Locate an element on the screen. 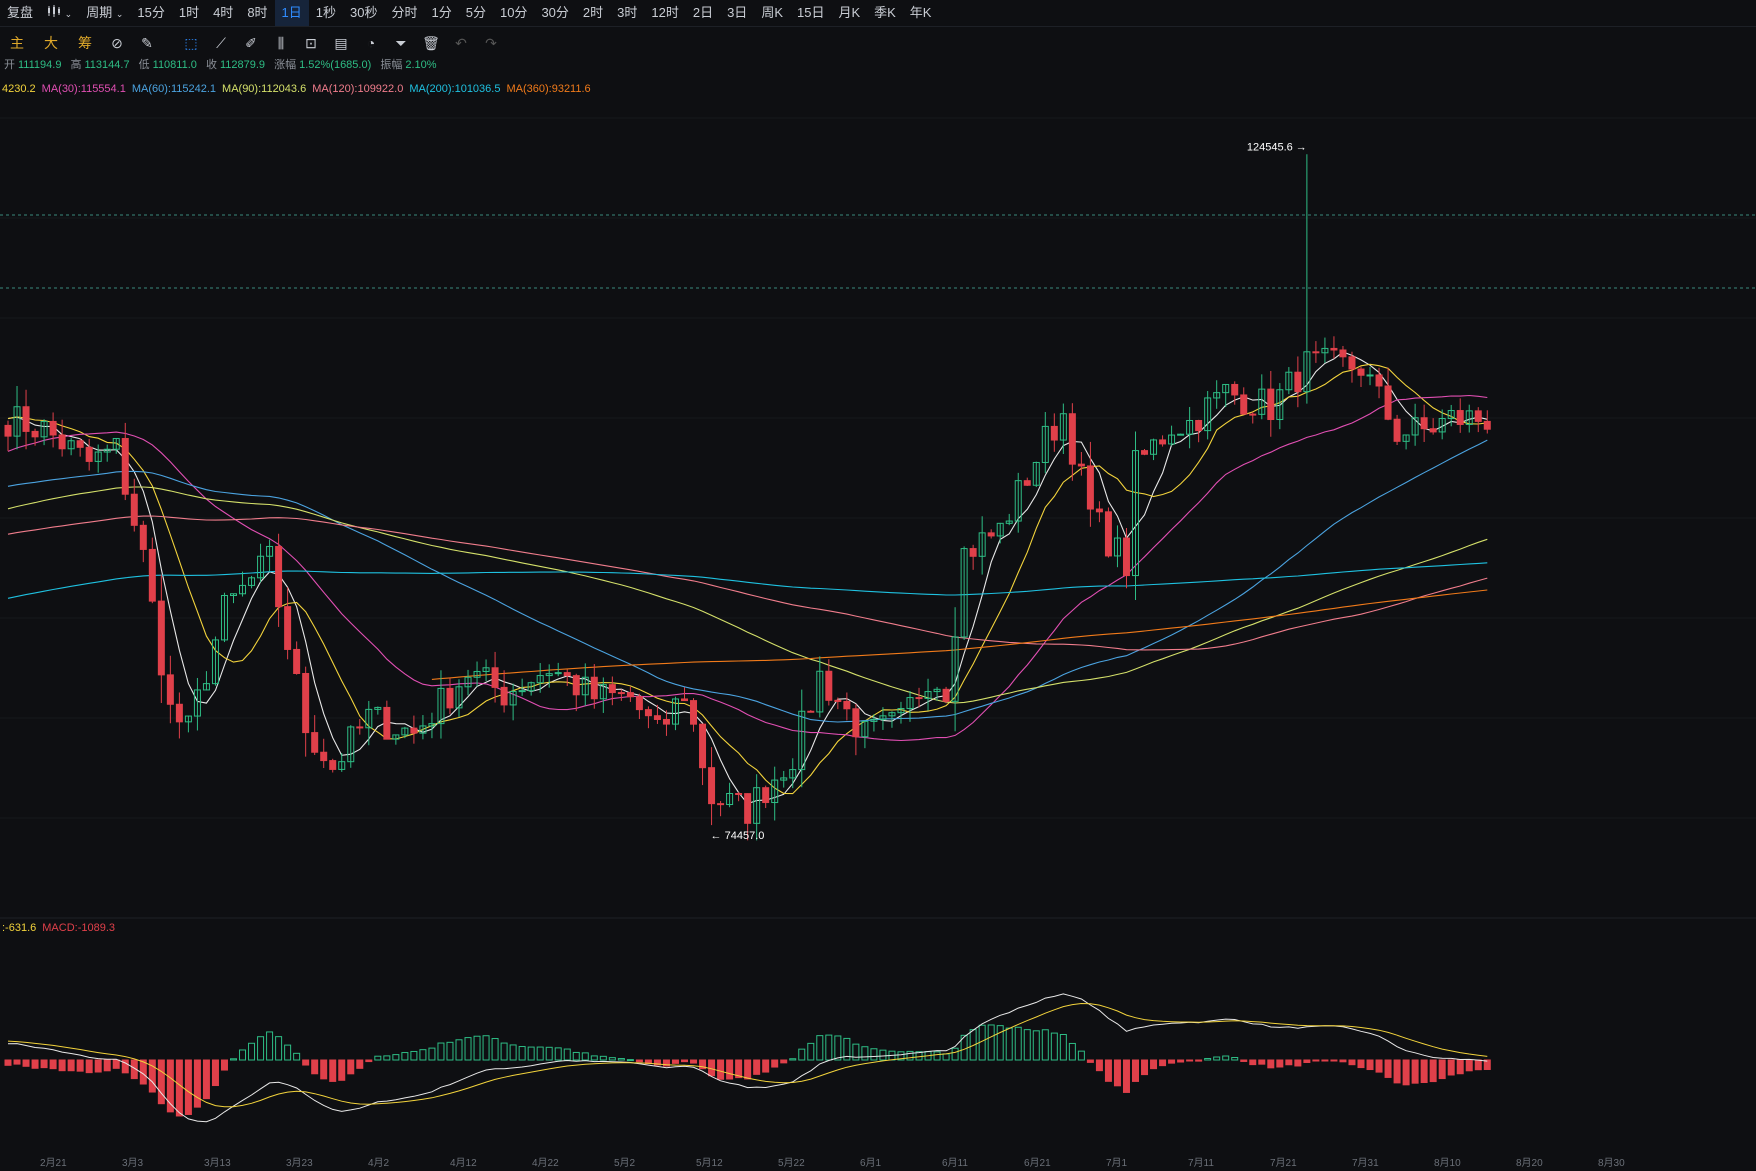 Image resolution: width=1756 pixels, height=1171 pixels. ruler-icon: ⟋ is located at coordinates (221, 42).